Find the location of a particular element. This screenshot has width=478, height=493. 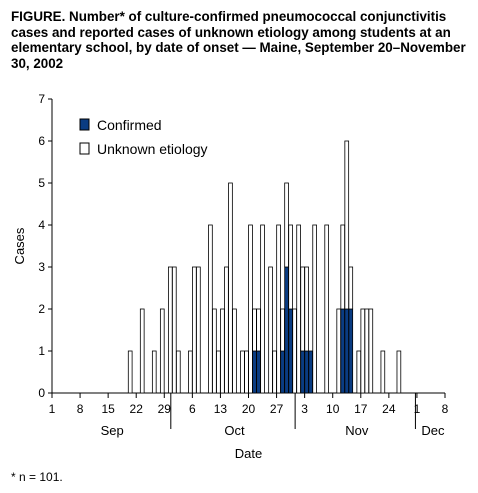

y-tick-label: 6 is located at coordinates (41, 141).